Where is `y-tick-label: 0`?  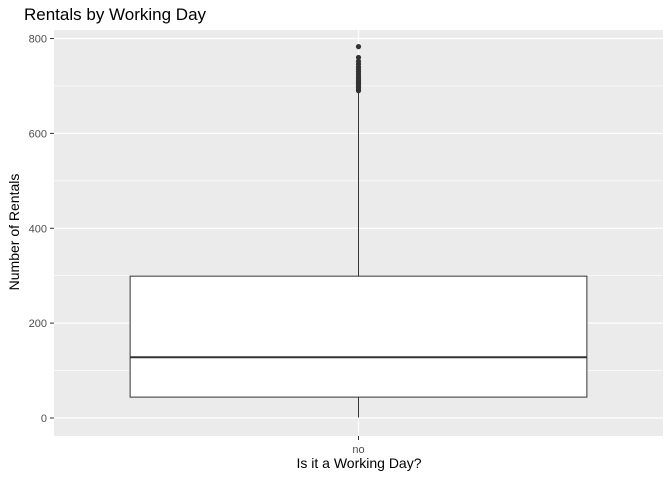 y-tick-label: 0 is located at coordinates (44, 419).